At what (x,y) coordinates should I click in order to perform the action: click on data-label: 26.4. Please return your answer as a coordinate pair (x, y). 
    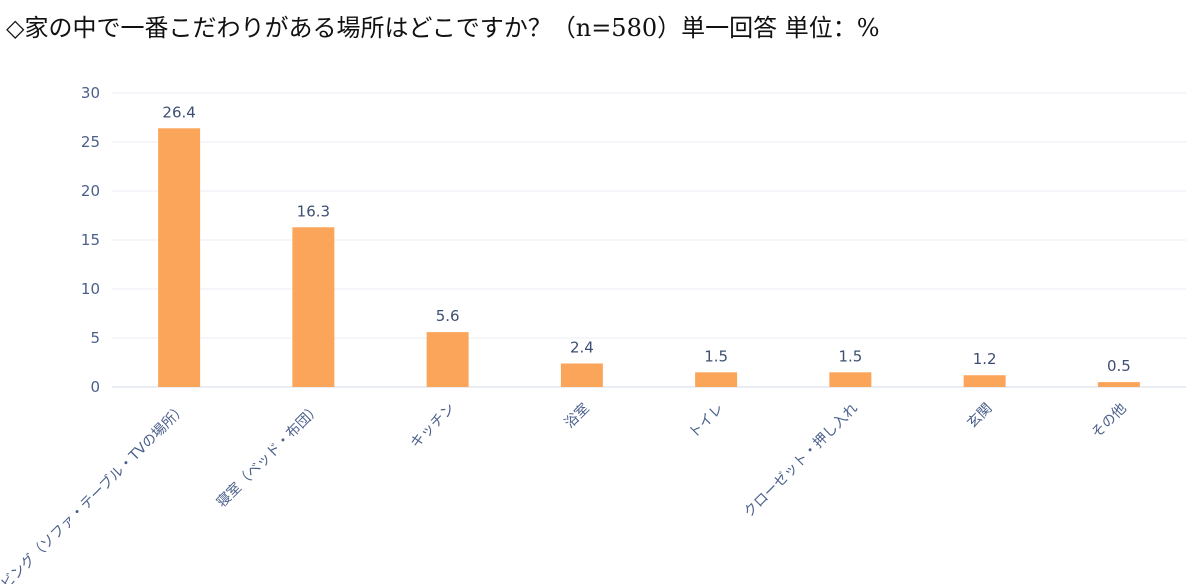
    Looking at the image, I should click on (178, 112).